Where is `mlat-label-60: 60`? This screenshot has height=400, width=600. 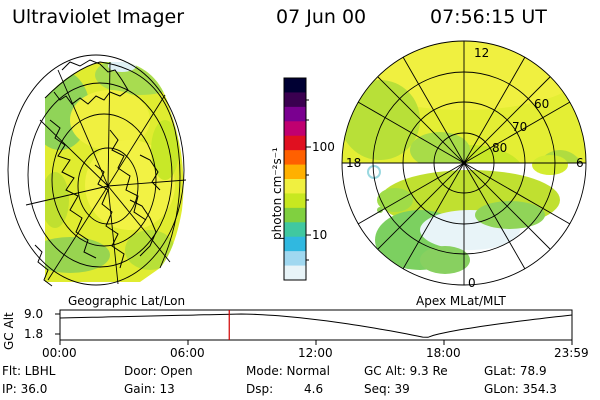 mlat-label-60: 60 is located at coordinates (542, 104).